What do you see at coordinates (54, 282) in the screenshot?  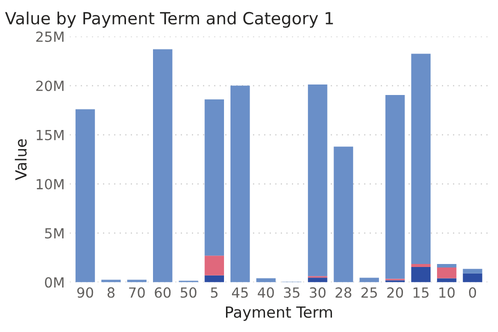 I see `y-tick-label: 0M` at bounding box center [54, 282].